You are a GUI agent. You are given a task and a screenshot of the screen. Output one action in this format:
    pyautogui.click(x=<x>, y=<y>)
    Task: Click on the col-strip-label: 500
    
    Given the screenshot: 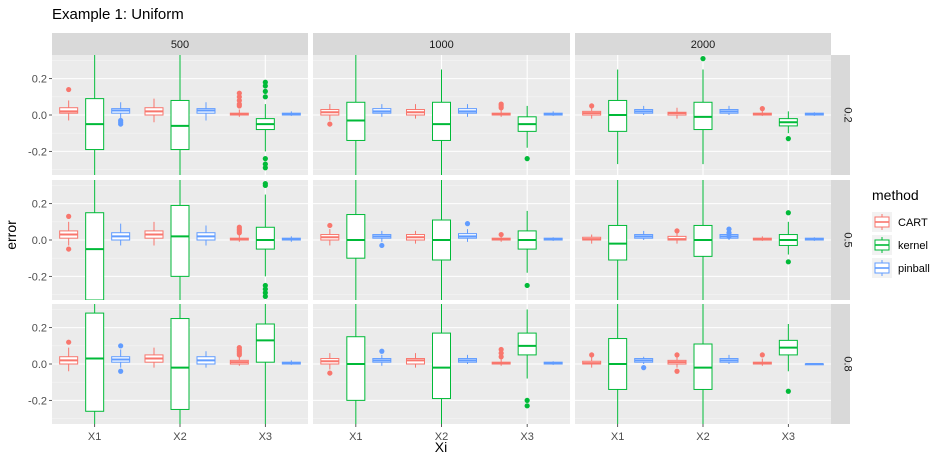 What is the action you would take?
    pyautogui.click(x=180, y=45)
    